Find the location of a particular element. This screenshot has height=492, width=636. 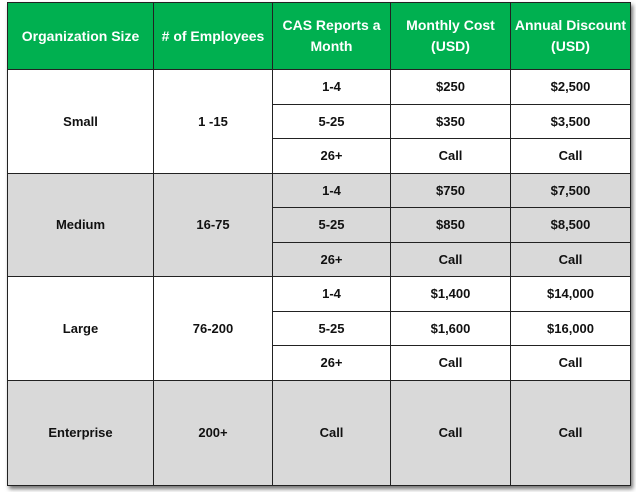

employee-count: 200+ is located at coordinates (213, 432).